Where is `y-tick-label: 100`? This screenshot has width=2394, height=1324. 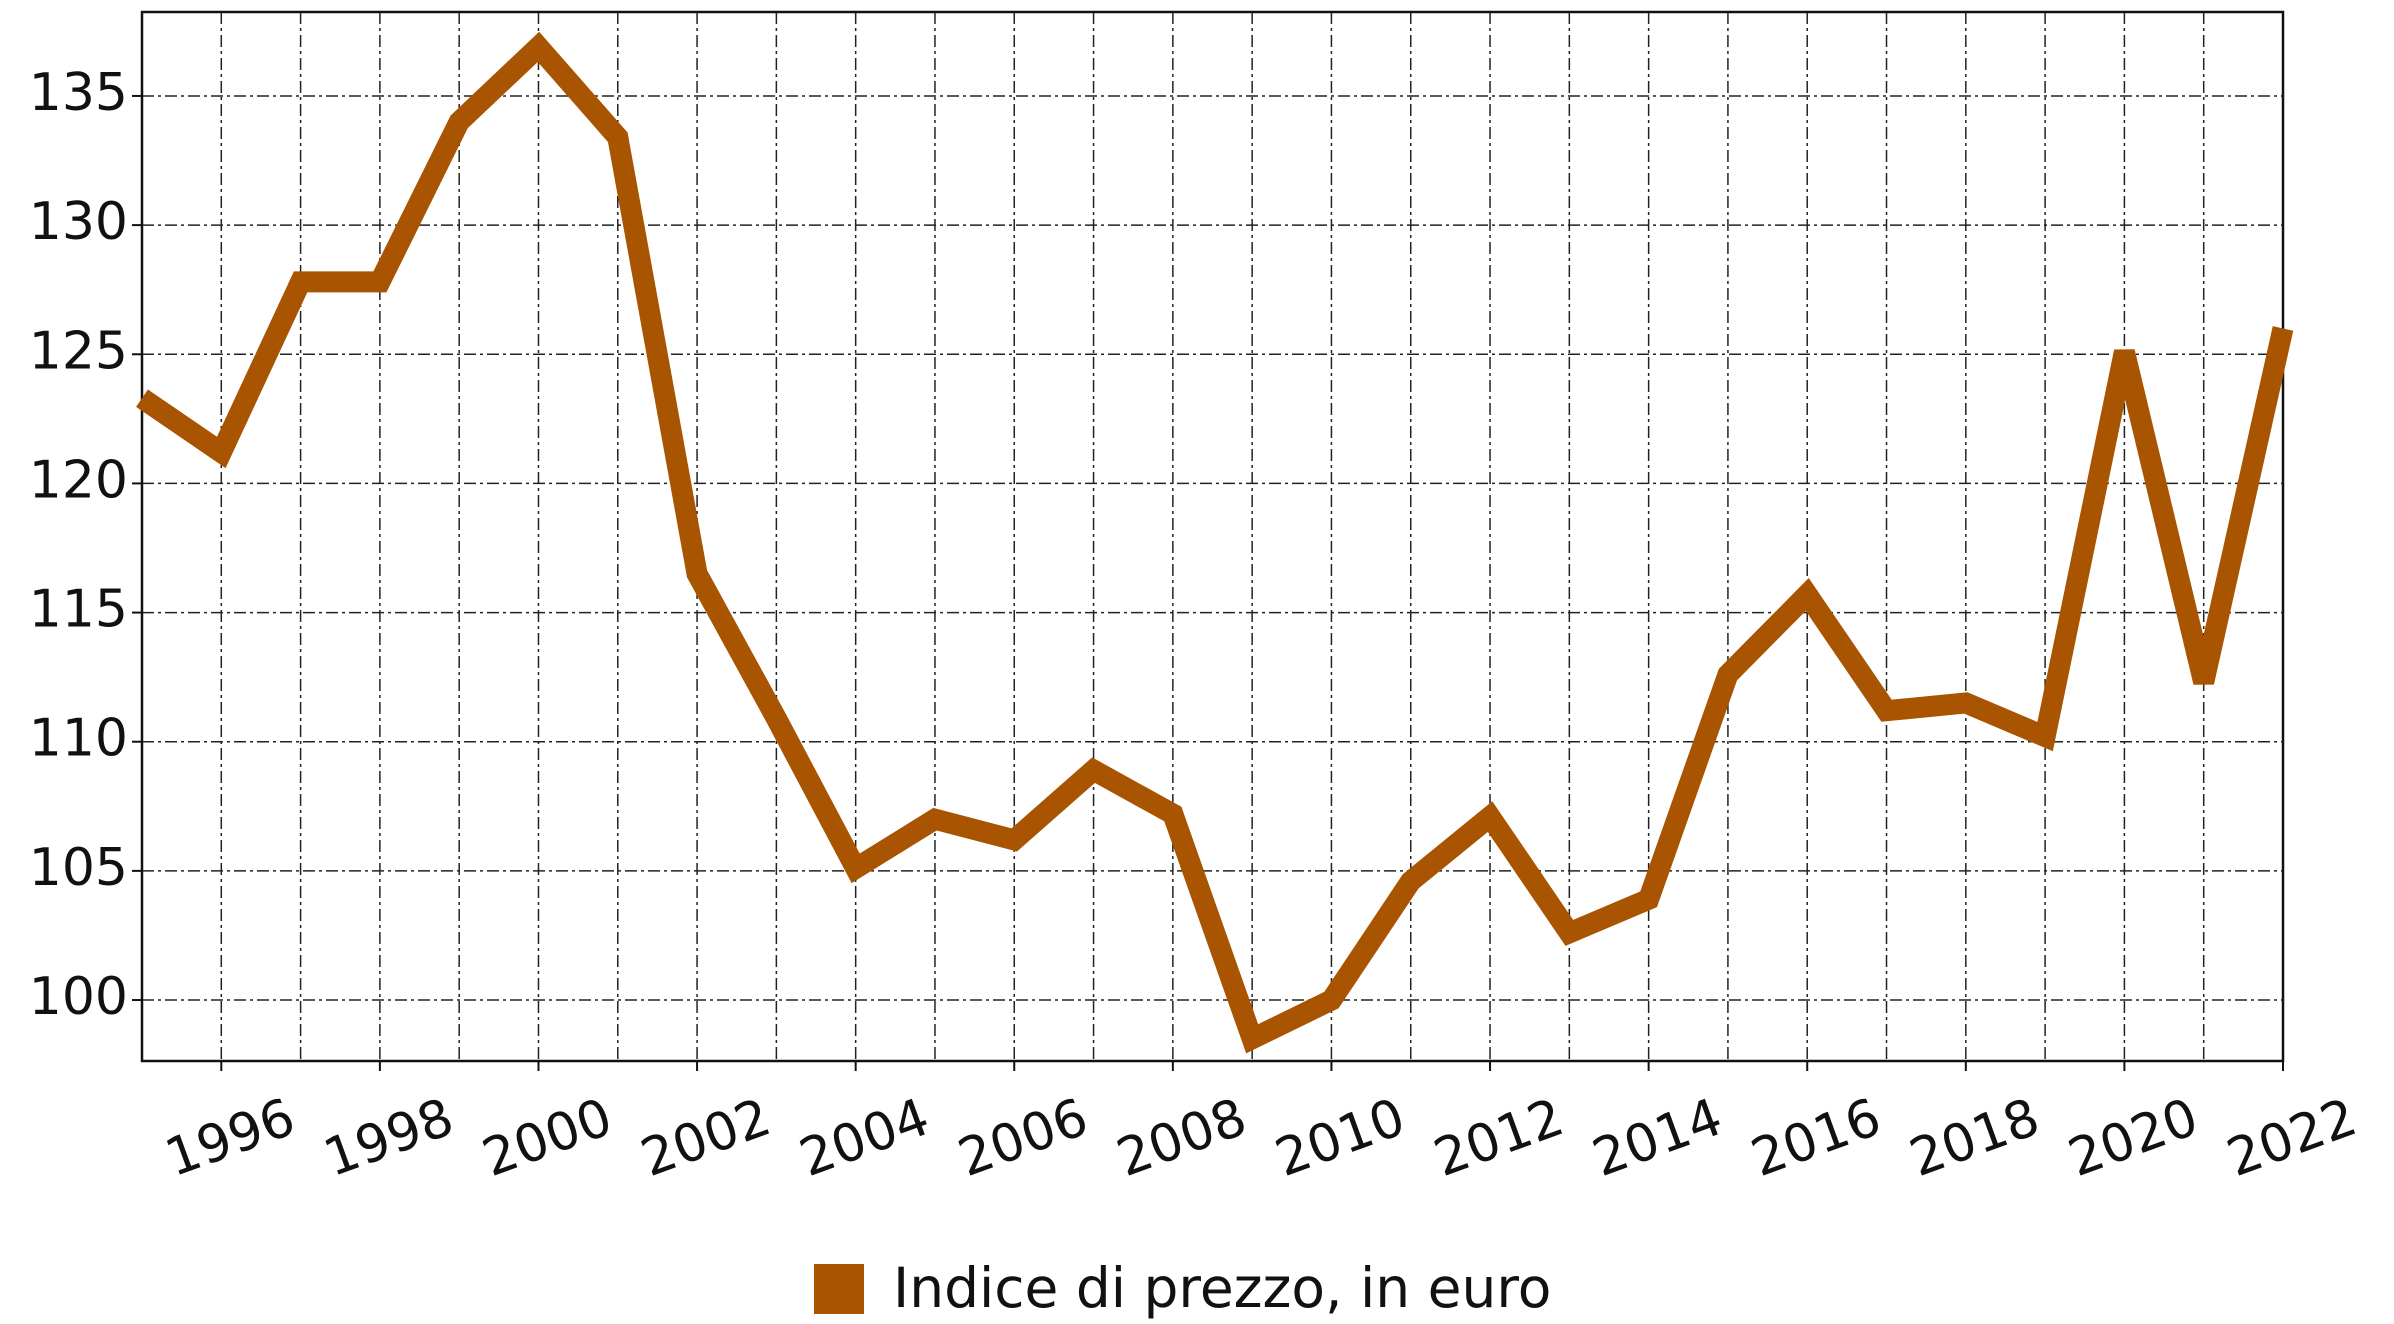
y-tick-label: 100 is located at coordinates (78, 997).